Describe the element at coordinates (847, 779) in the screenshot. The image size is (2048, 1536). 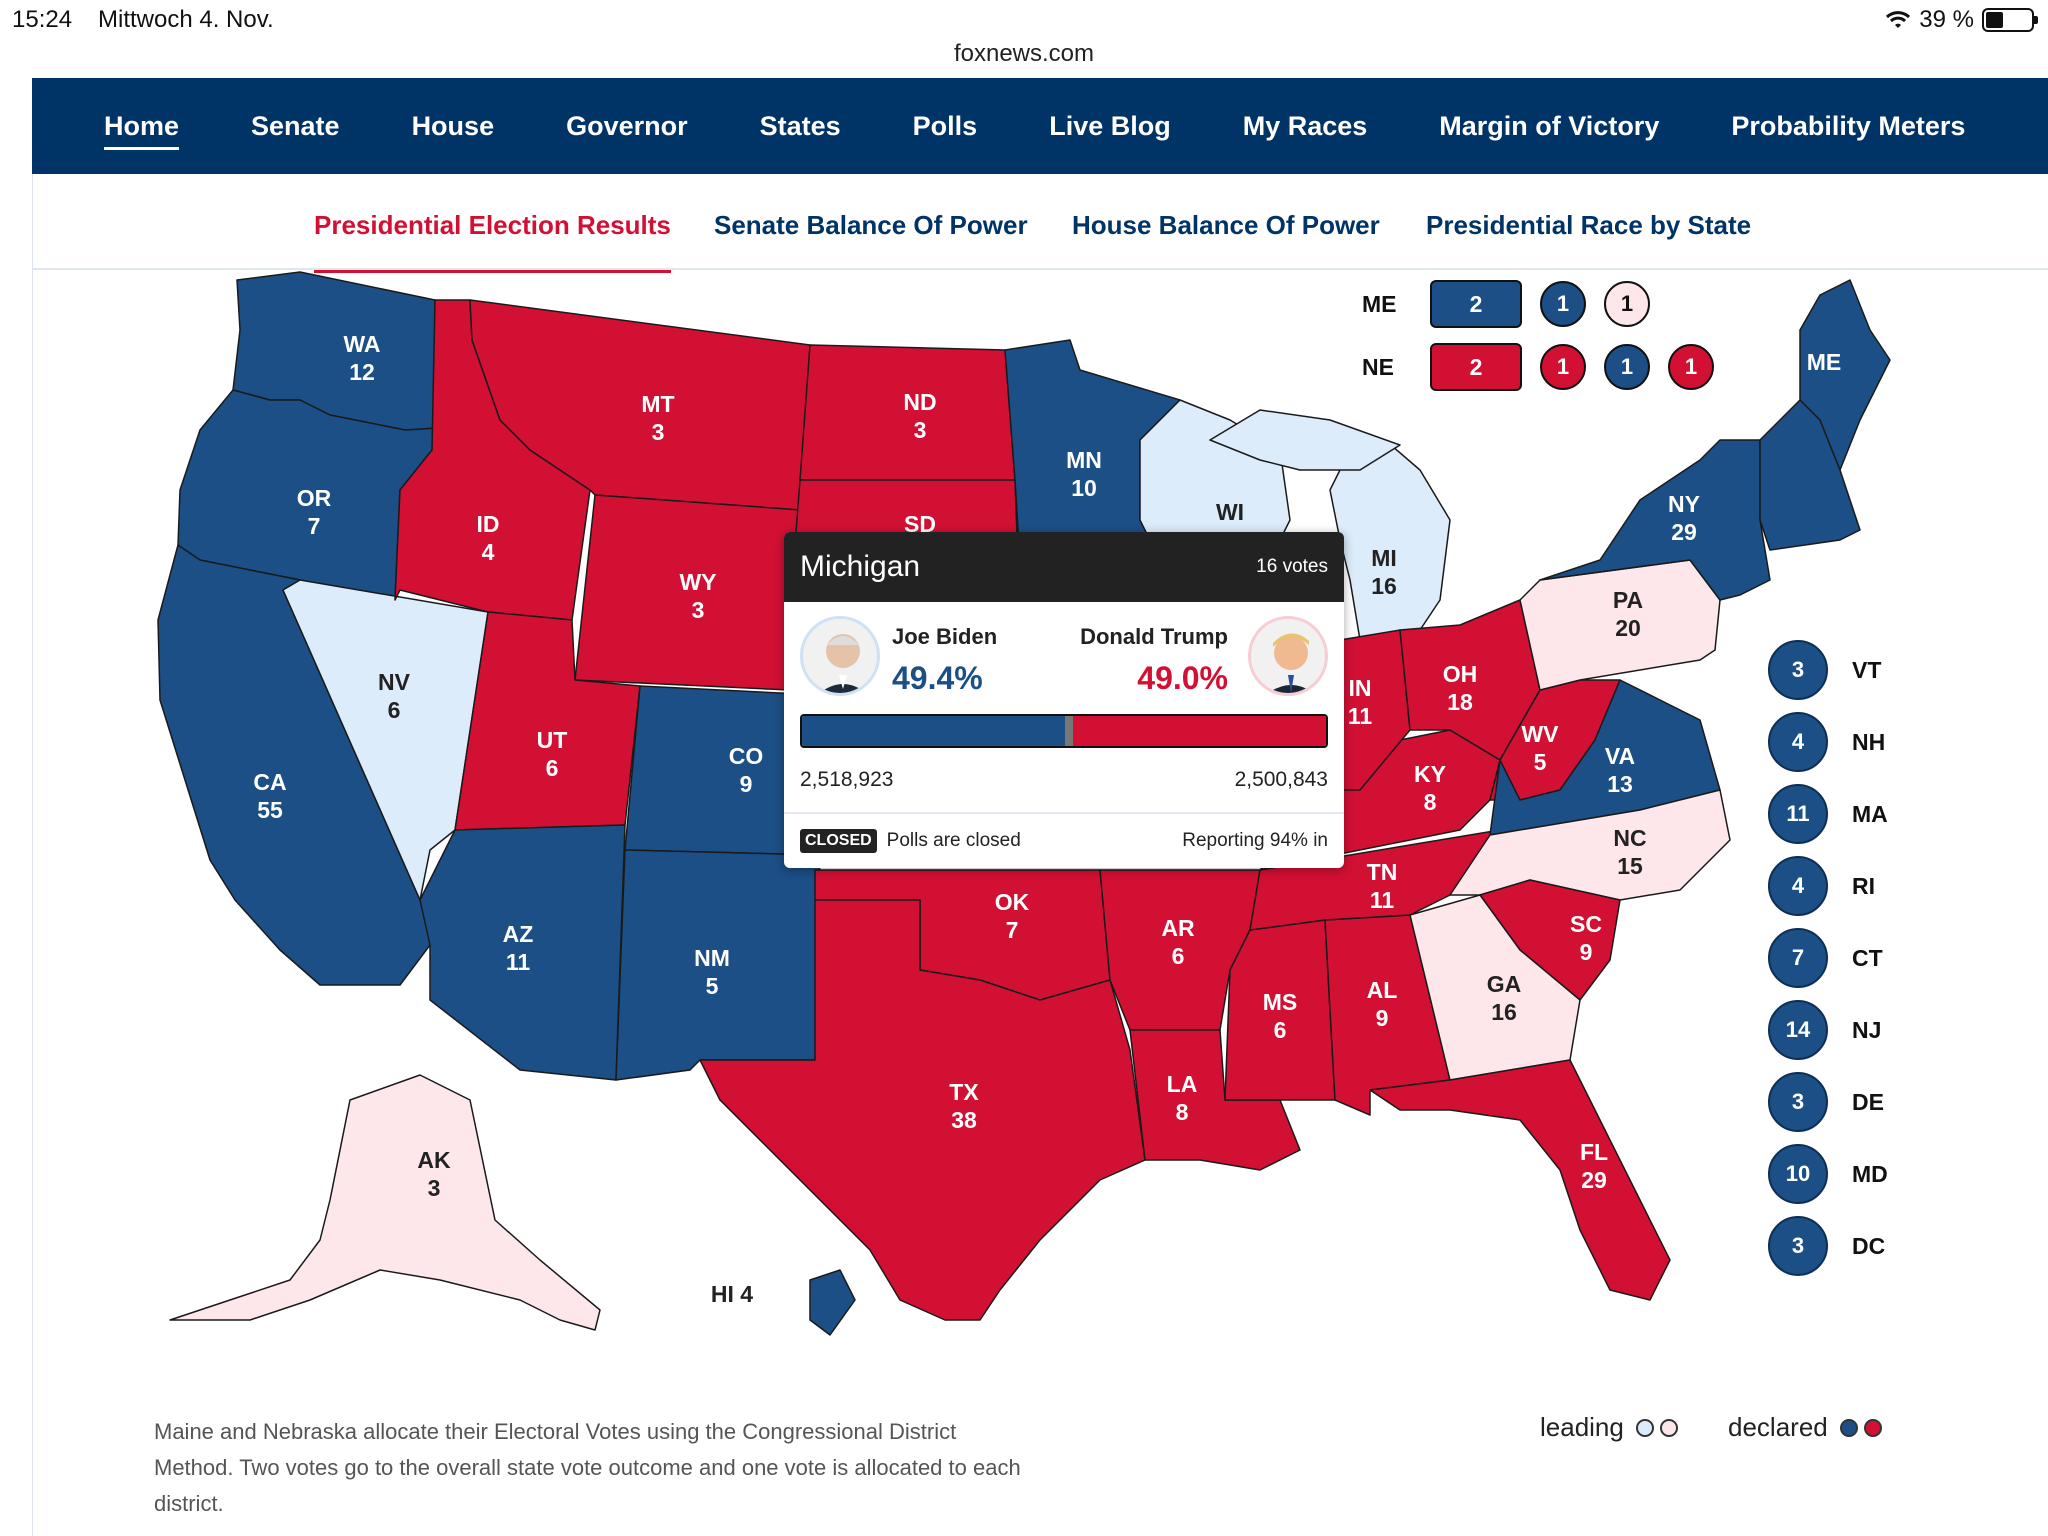
I see `dem-vote-count: 2,518,923` at that location.